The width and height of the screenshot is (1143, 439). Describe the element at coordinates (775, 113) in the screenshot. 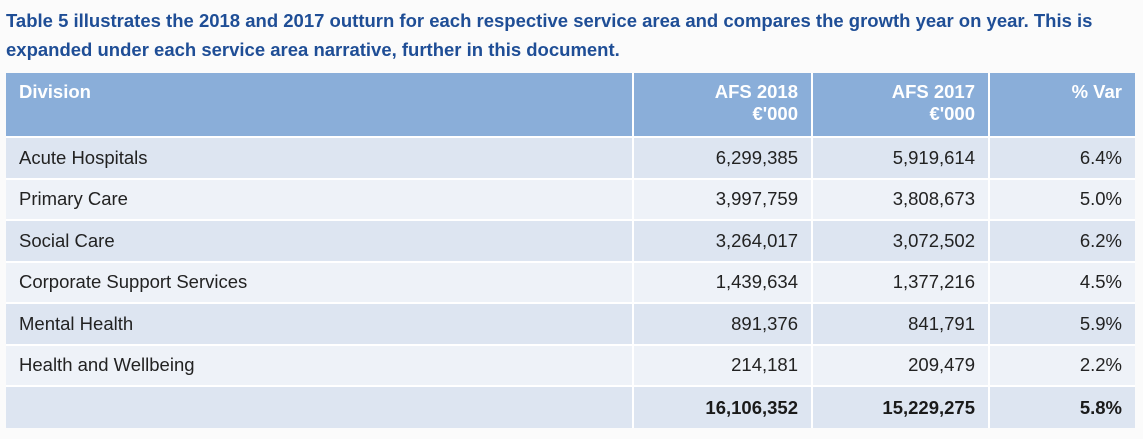

I see `header-afs-2018-unit: €'000` at that location.